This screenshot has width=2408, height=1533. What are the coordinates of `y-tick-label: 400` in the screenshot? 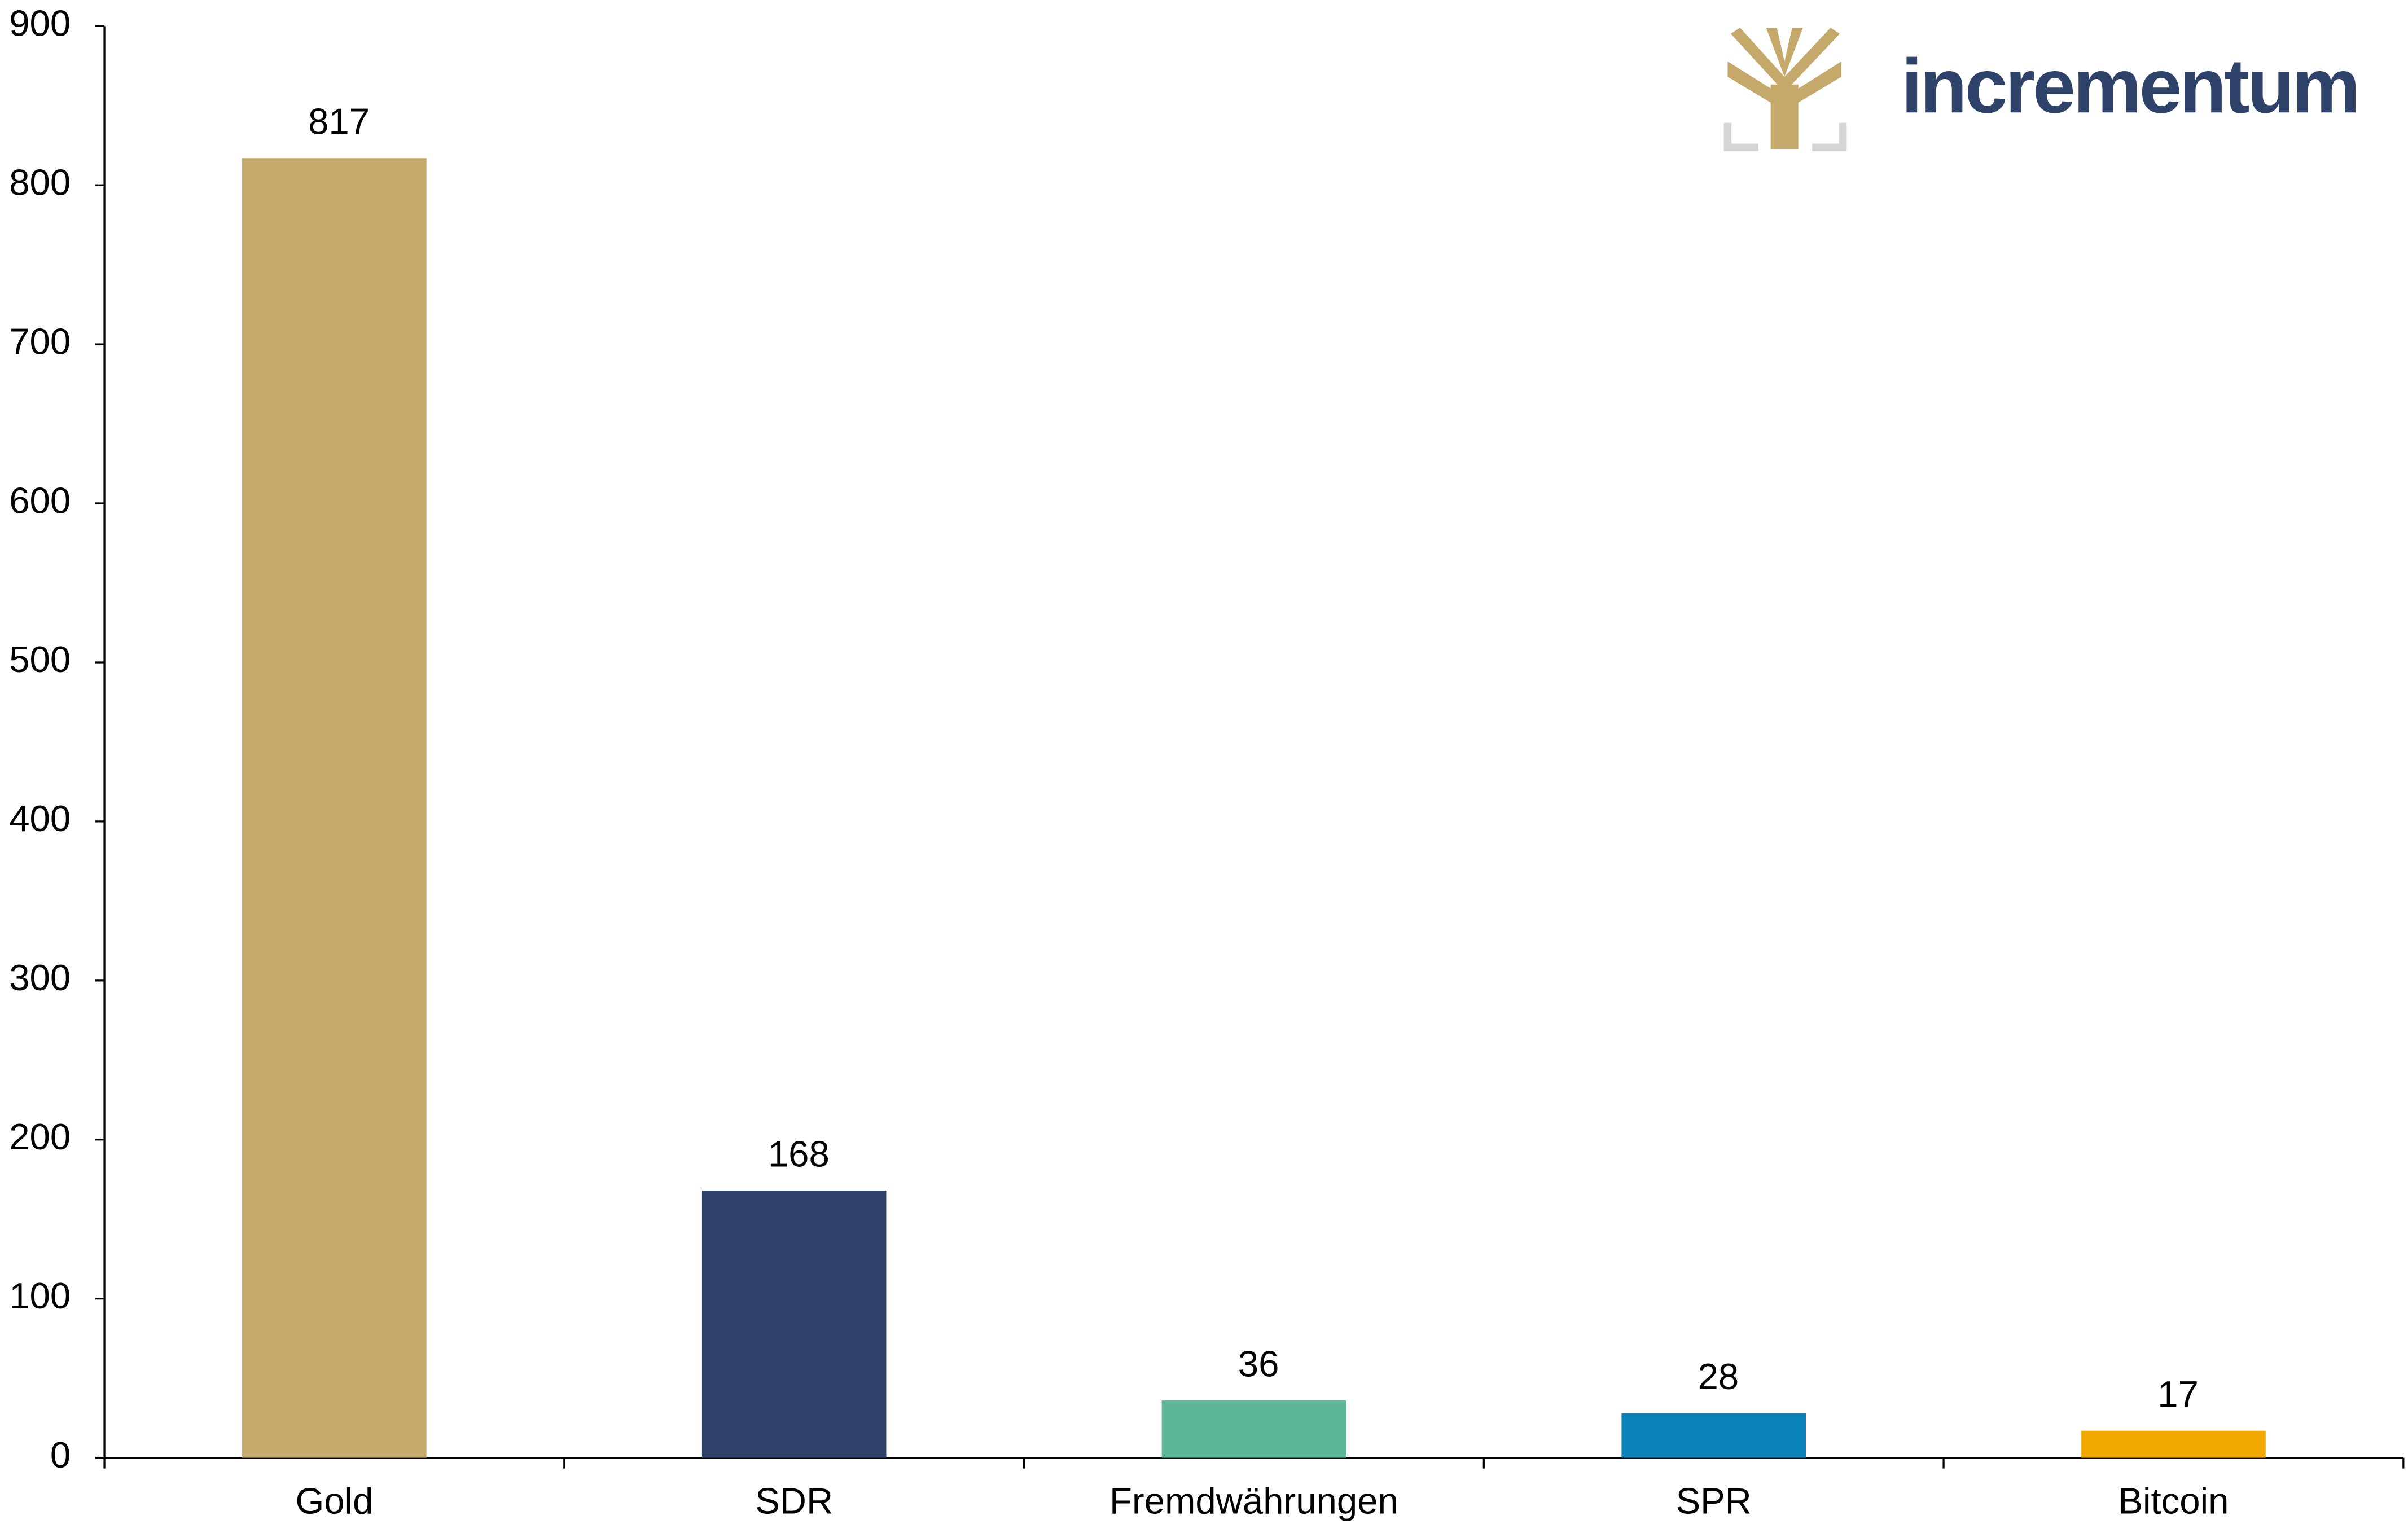 It's located at (40, 818).